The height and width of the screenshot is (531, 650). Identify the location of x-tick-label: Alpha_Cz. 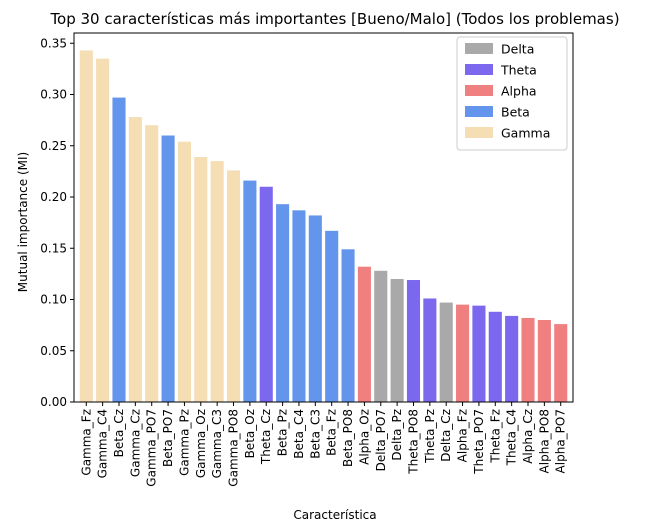
(528, 436).